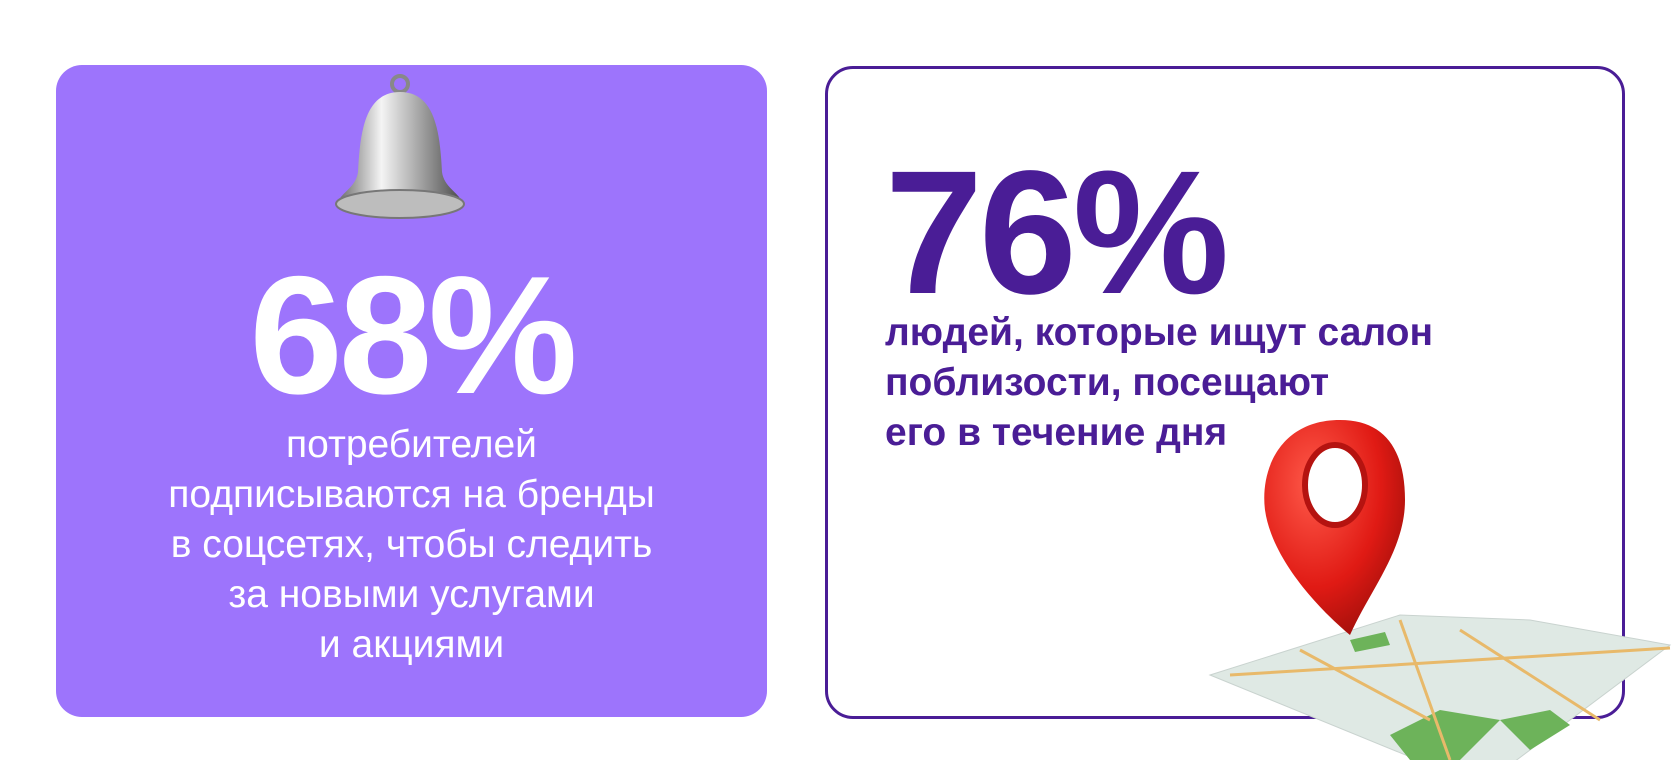 This screenshot has width=1680, height=774. Describe the element at coordinates (411, 444) in the screenshot. I see `text-line: потребителей` at that location.